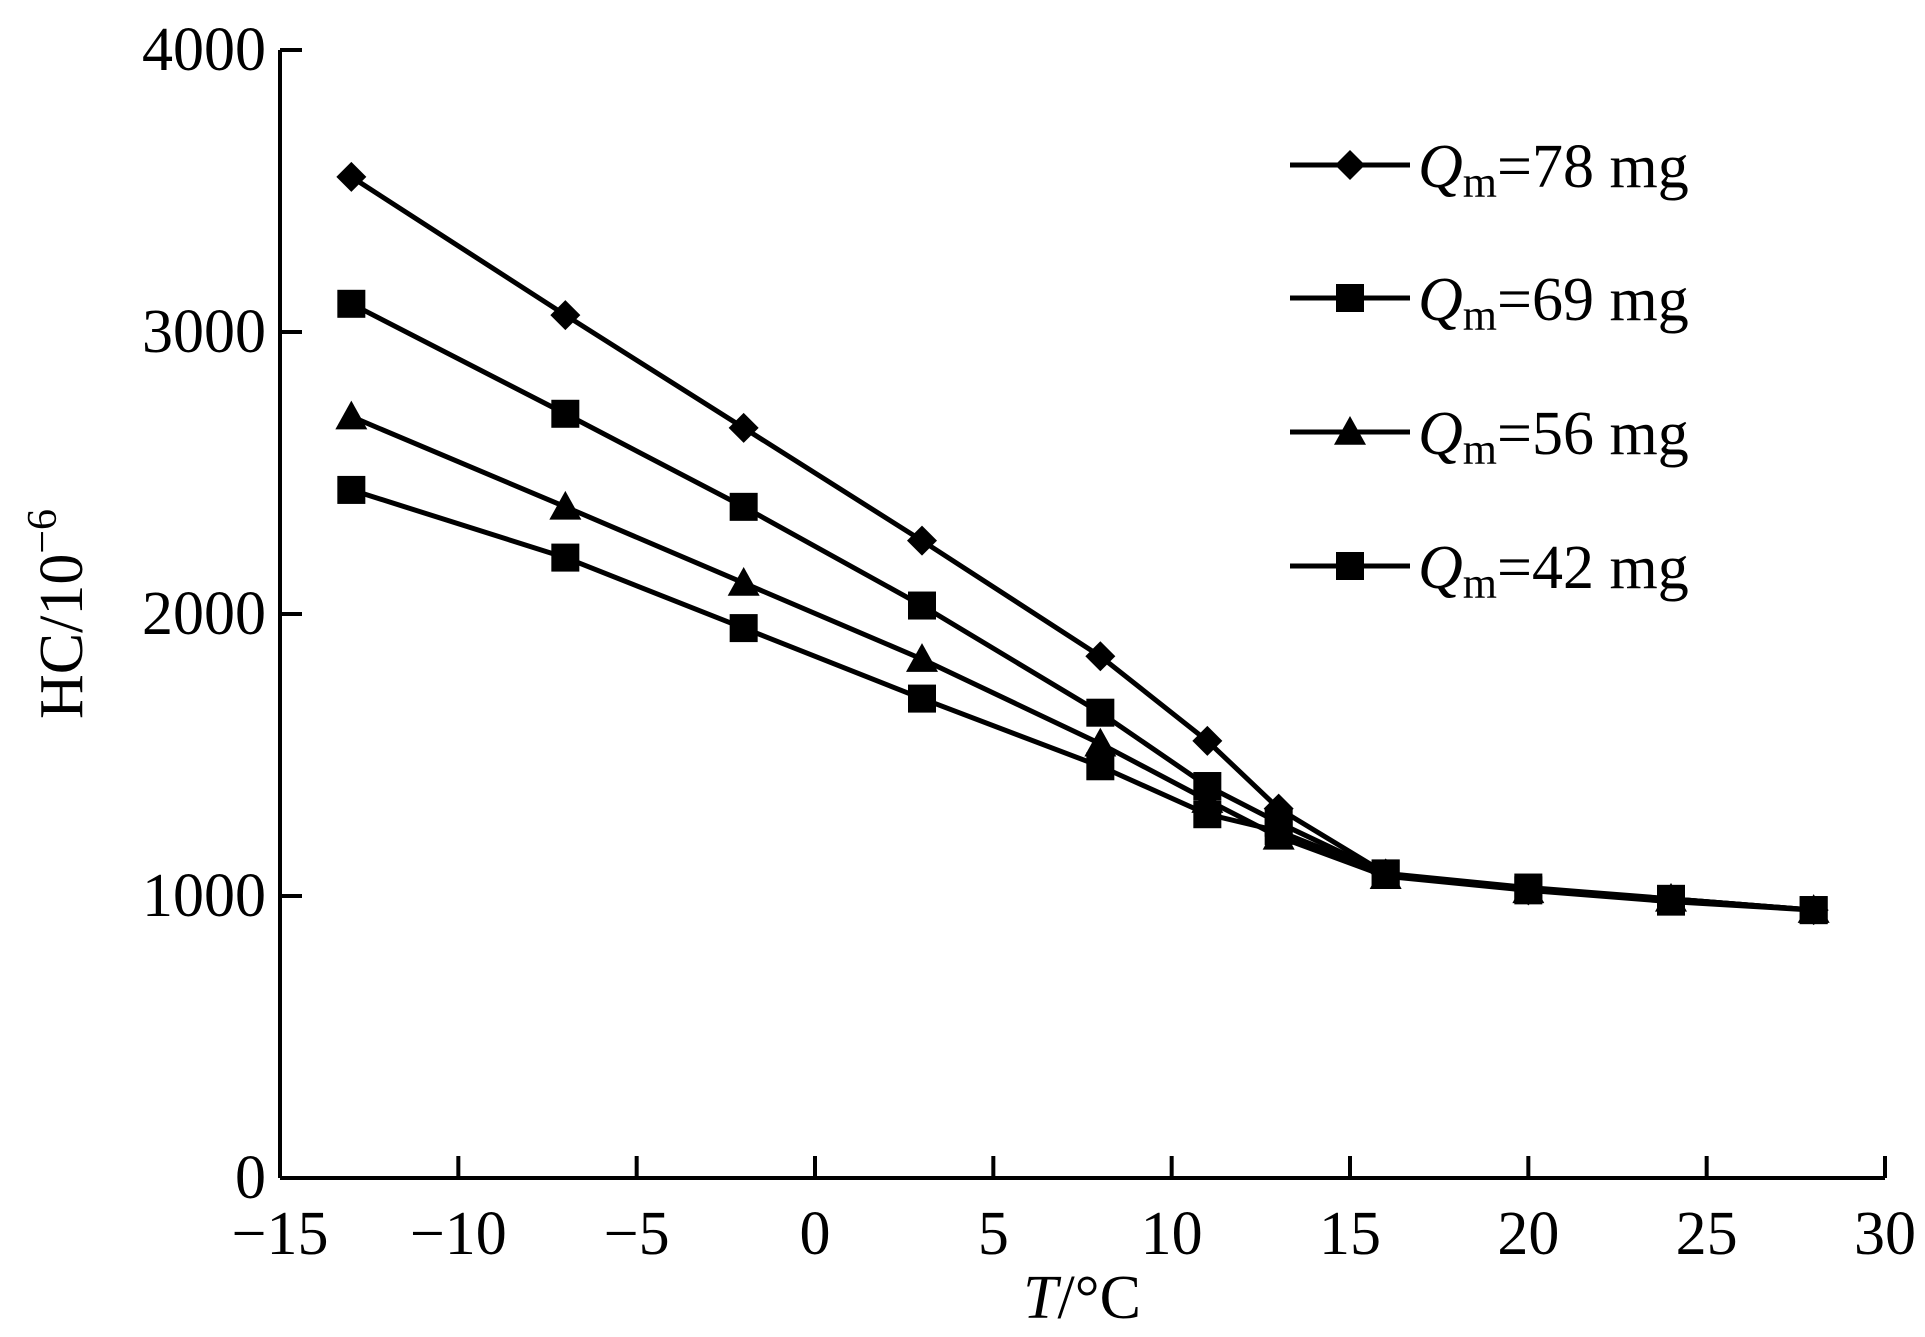  Describe the element at coordinates (1707, 1234) in the screenshot. I see `x-tick-label: 25` at that location.